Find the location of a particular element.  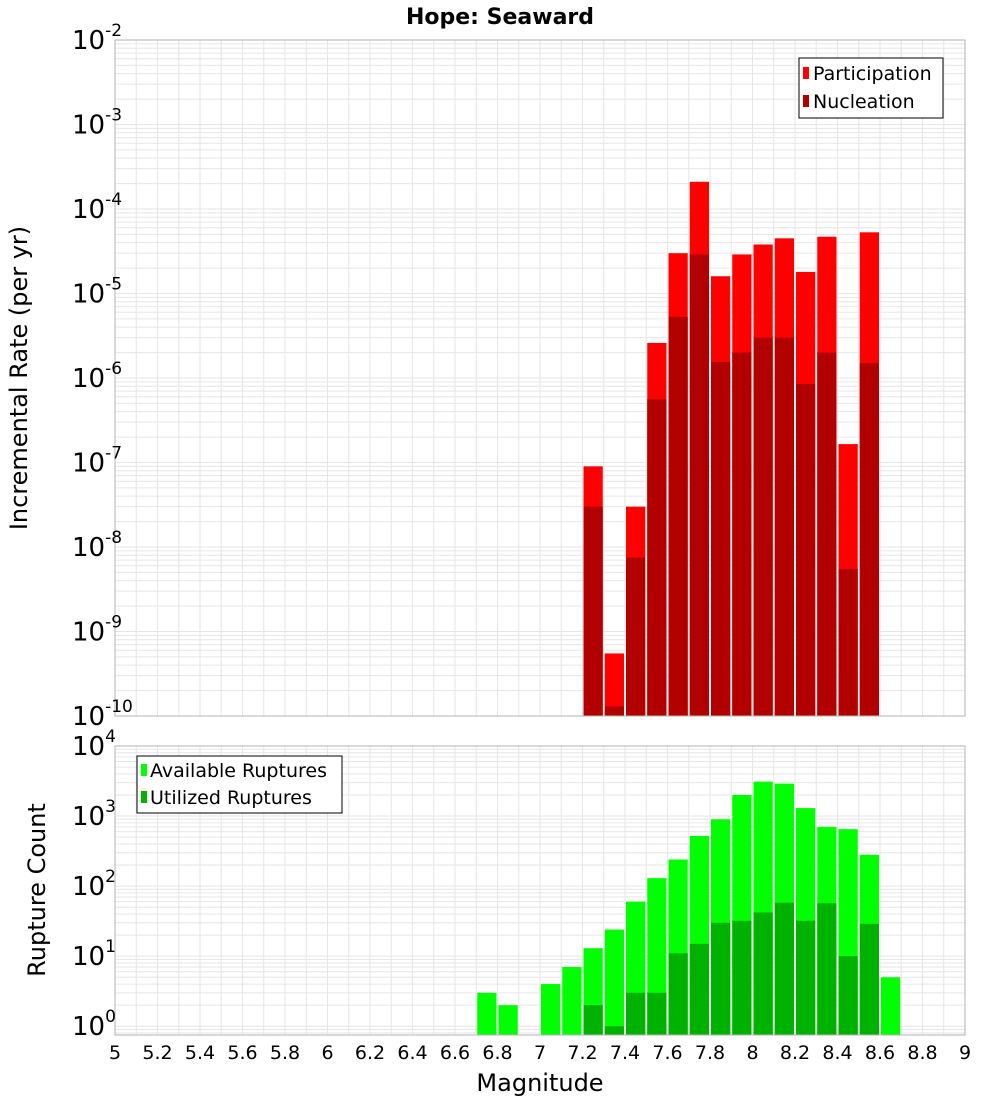

rate-y-tick-labels: 10-210-310-410-510-610-710-810-910-10 is located at coordinates (102, 376).